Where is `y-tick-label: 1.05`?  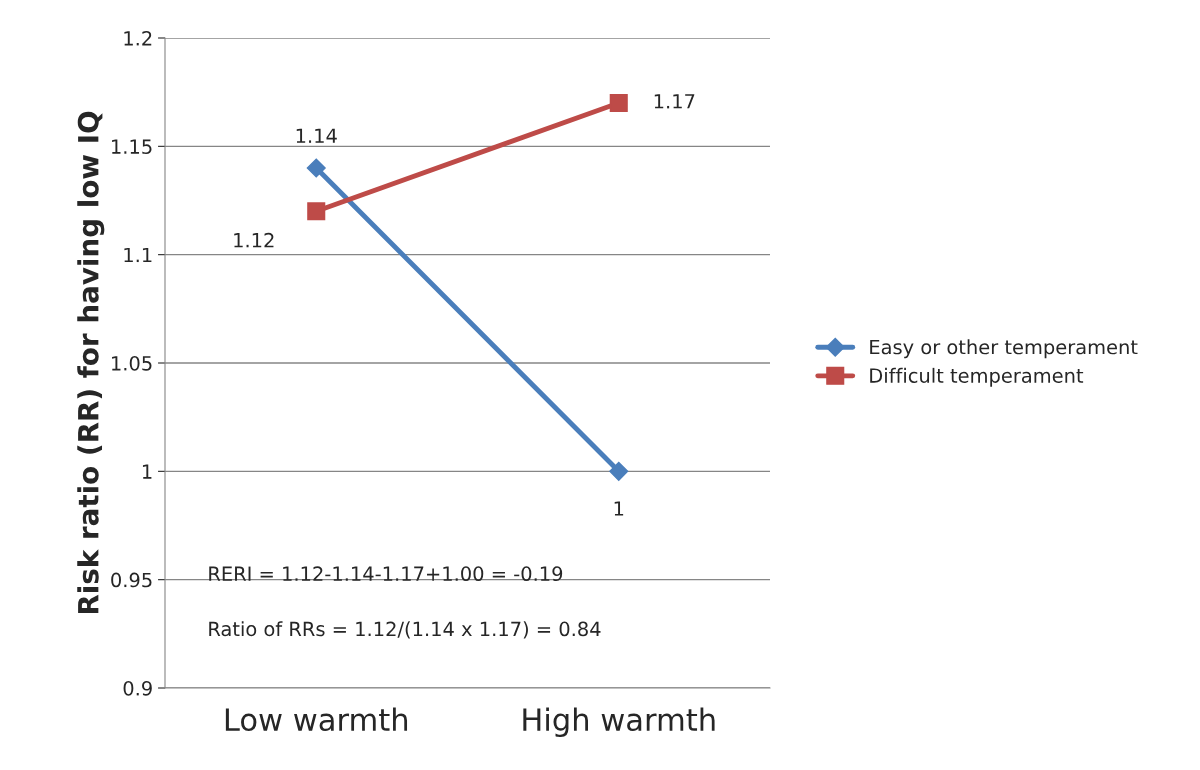
y-tick-label: 1.05 is located at coordinates (132, 363).